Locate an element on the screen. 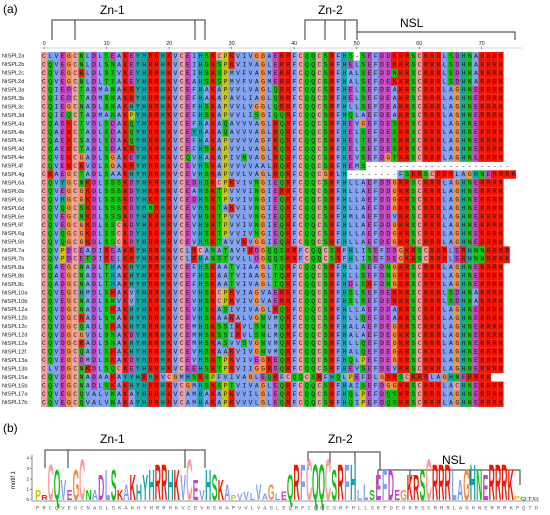 This screenshot has width=550, height=515. logo-letter: H is located at coordinates (170, 485).